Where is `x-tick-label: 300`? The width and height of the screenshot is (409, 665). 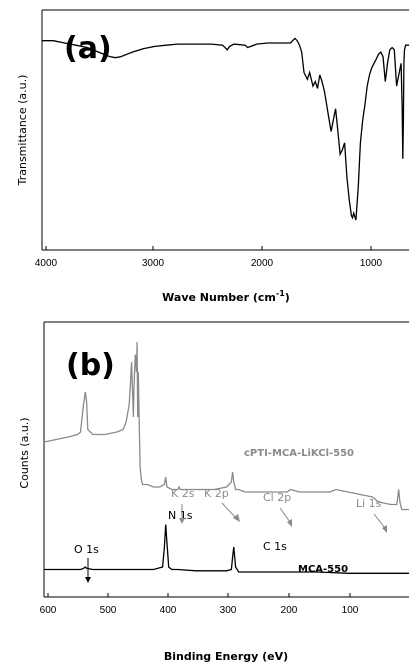 x-tick-label: 300 is located at coordinates (228, 610).